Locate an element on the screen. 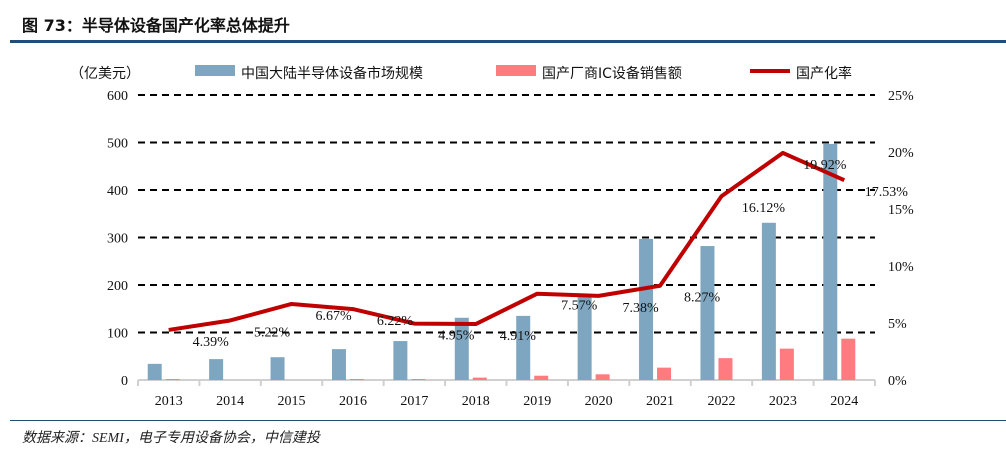 Image resolution: width=1006 pixels, height=453 pixels. data-label-rate: 4.95% is located at coordinates (456, 336).